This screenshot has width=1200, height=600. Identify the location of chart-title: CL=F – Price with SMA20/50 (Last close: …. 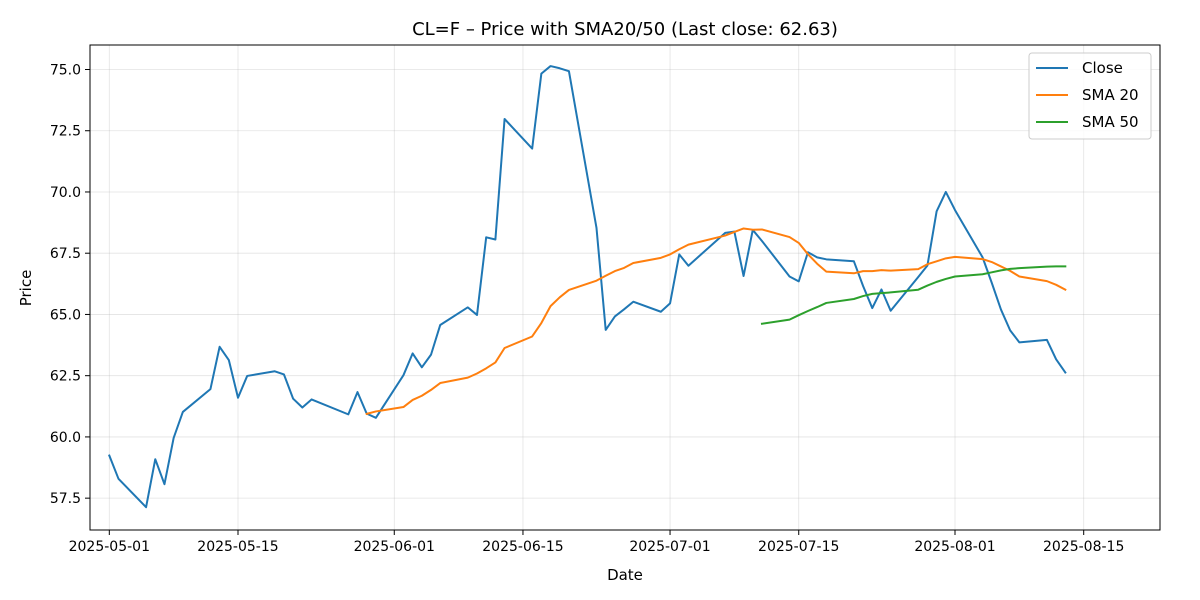
(625, 29).